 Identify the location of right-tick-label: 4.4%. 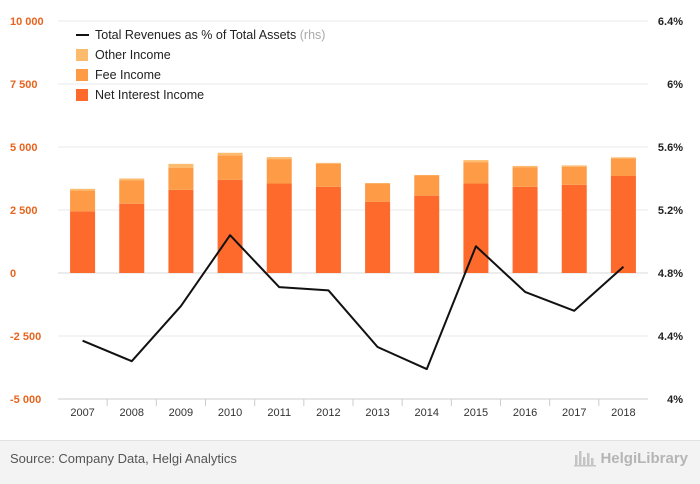
(670, 337).